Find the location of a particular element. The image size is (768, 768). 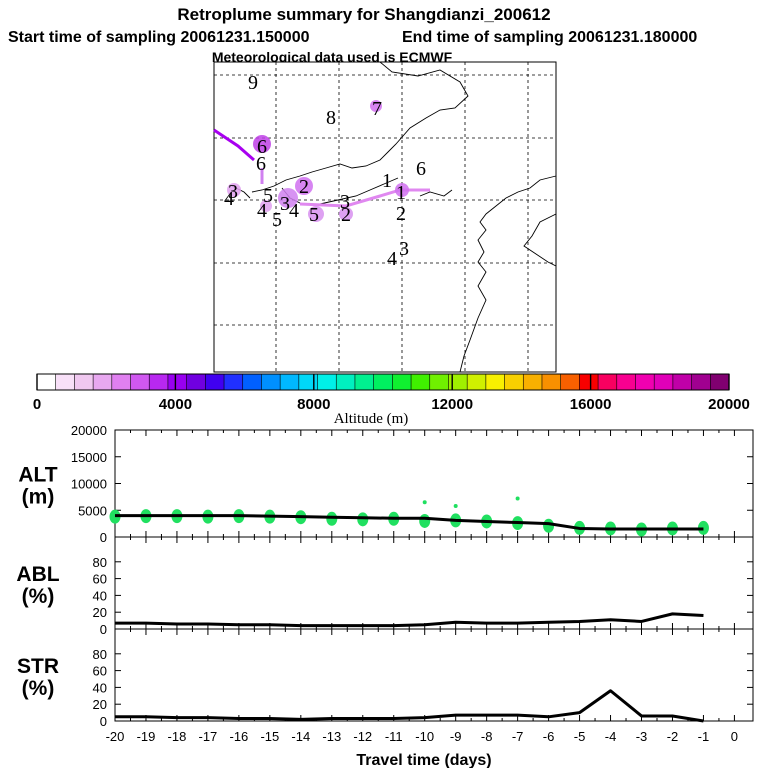

x-tick-label: -7 is located at coordinates (518, 736).